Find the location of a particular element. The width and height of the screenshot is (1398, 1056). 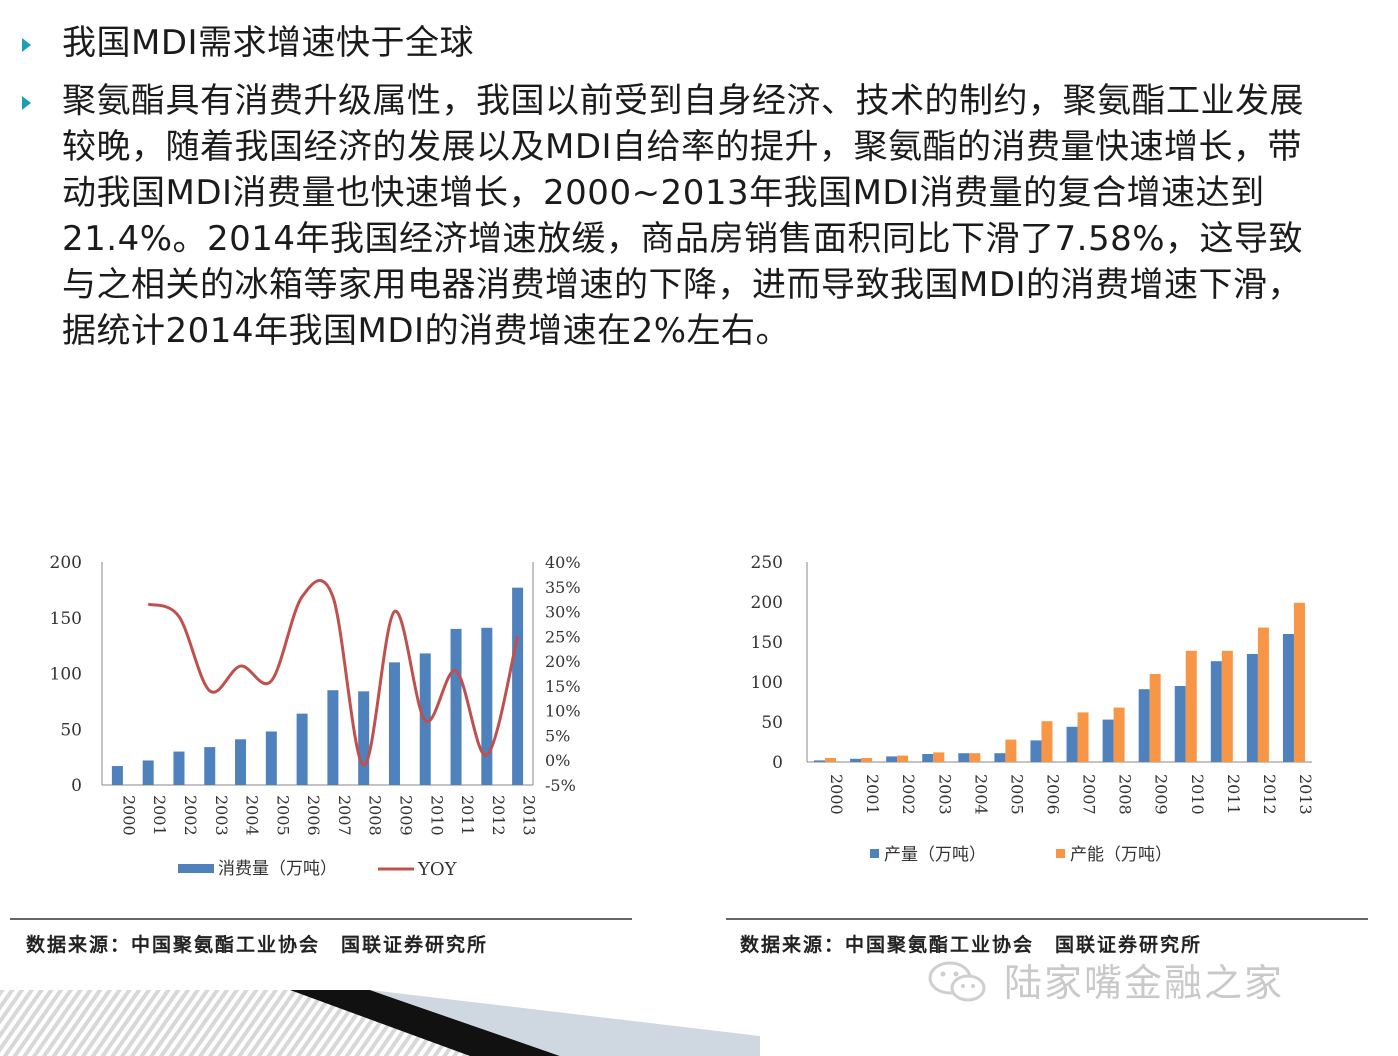

y-tick-label: 150 is located at coordinates (767, 643).